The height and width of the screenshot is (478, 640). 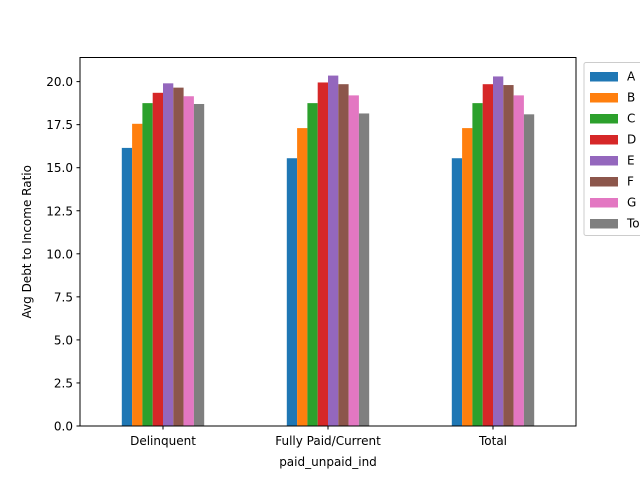 What do you see at coordinates (604, 98) in the screenshot?
I see `legend-swatch-B` at bounding box center [604, 98].